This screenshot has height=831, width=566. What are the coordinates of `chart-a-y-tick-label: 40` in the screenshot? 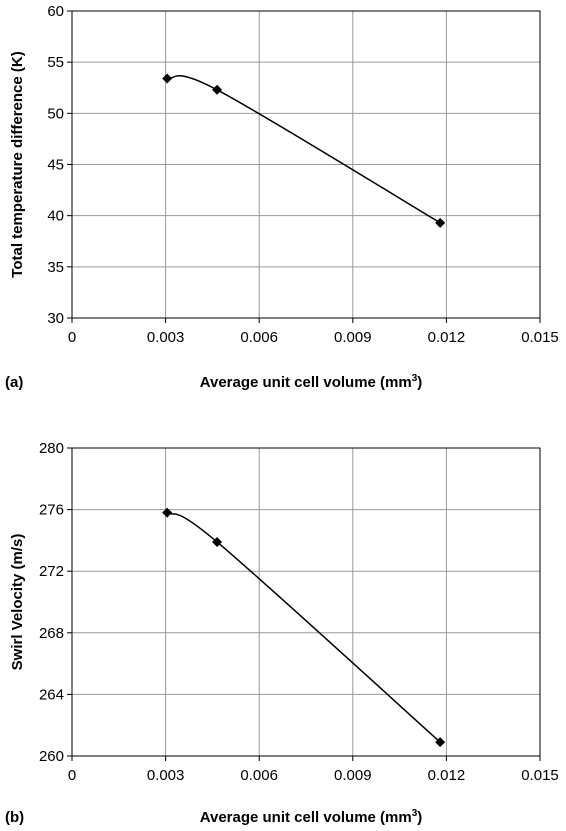 It's located at (55, 216).